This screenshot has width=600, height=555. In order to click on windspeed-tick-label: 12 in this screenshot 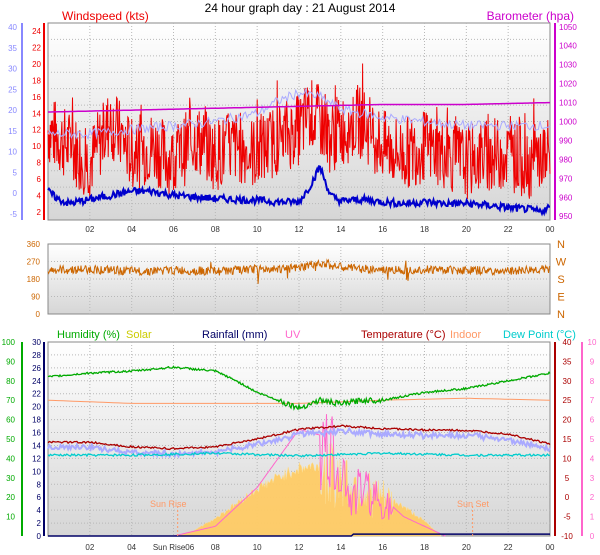, I will do `click(36, 130)`.